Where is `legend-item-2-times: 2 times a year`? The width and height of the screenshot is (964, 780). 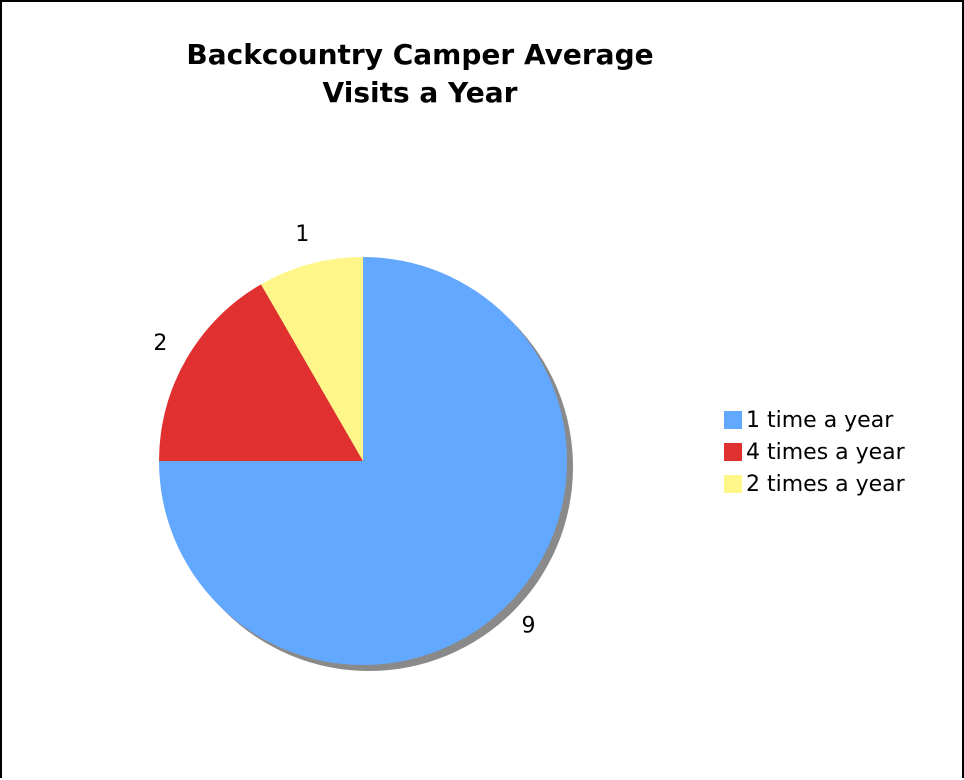 legend-item-2-times: 2 times a year is located at coordinates (814, 484).